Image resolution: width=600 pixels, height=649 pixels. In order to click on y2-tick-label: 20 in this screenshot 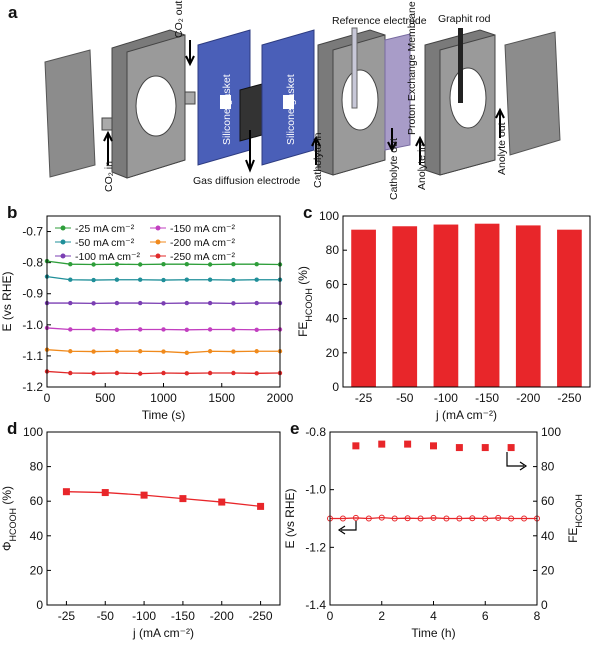, I will do `click(548, 570)`.